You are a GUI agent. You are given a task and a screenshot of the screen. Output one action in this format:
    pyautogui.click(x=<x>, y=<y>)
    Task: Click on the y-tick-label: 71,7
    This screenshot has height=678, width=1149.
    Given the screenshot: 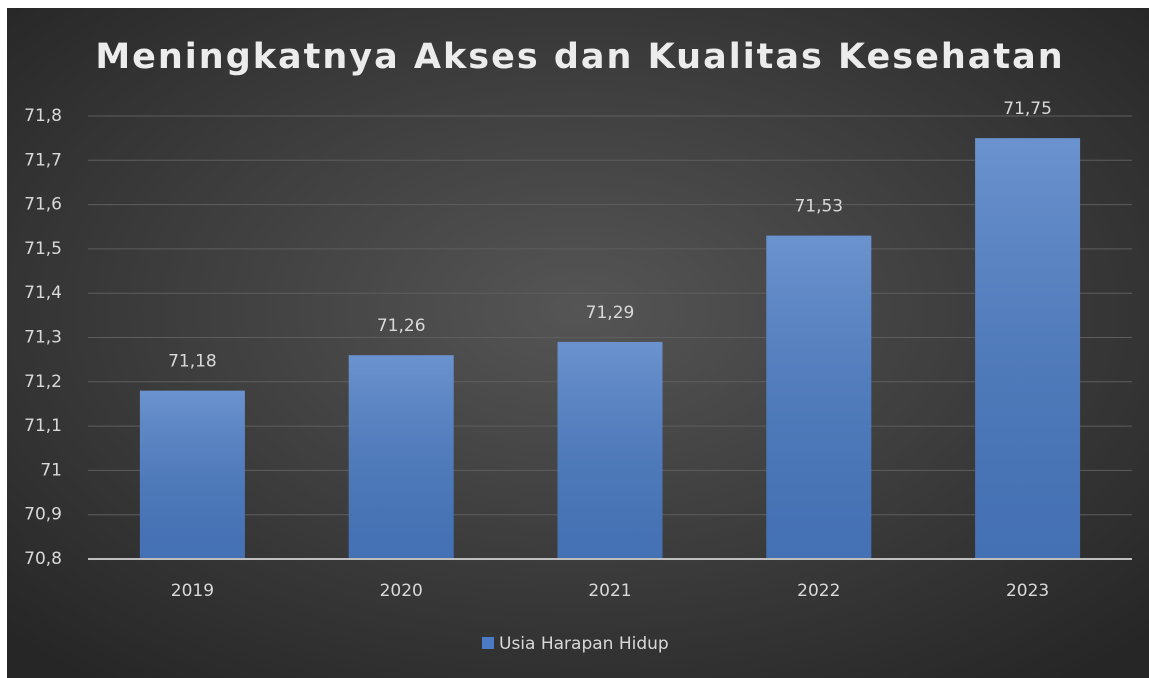 What is the action you would take?
    pyautogui.click(x=43, y=160)
    